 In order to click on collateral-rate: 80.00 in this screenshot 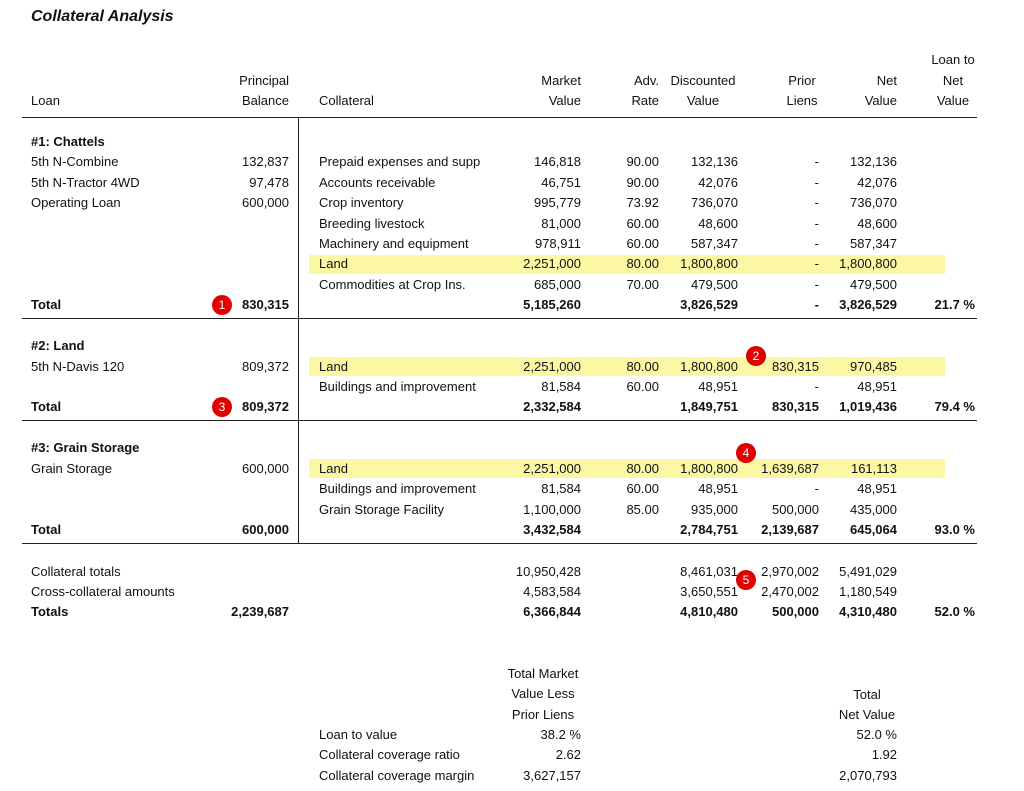, I will do `click(642, 366)`.